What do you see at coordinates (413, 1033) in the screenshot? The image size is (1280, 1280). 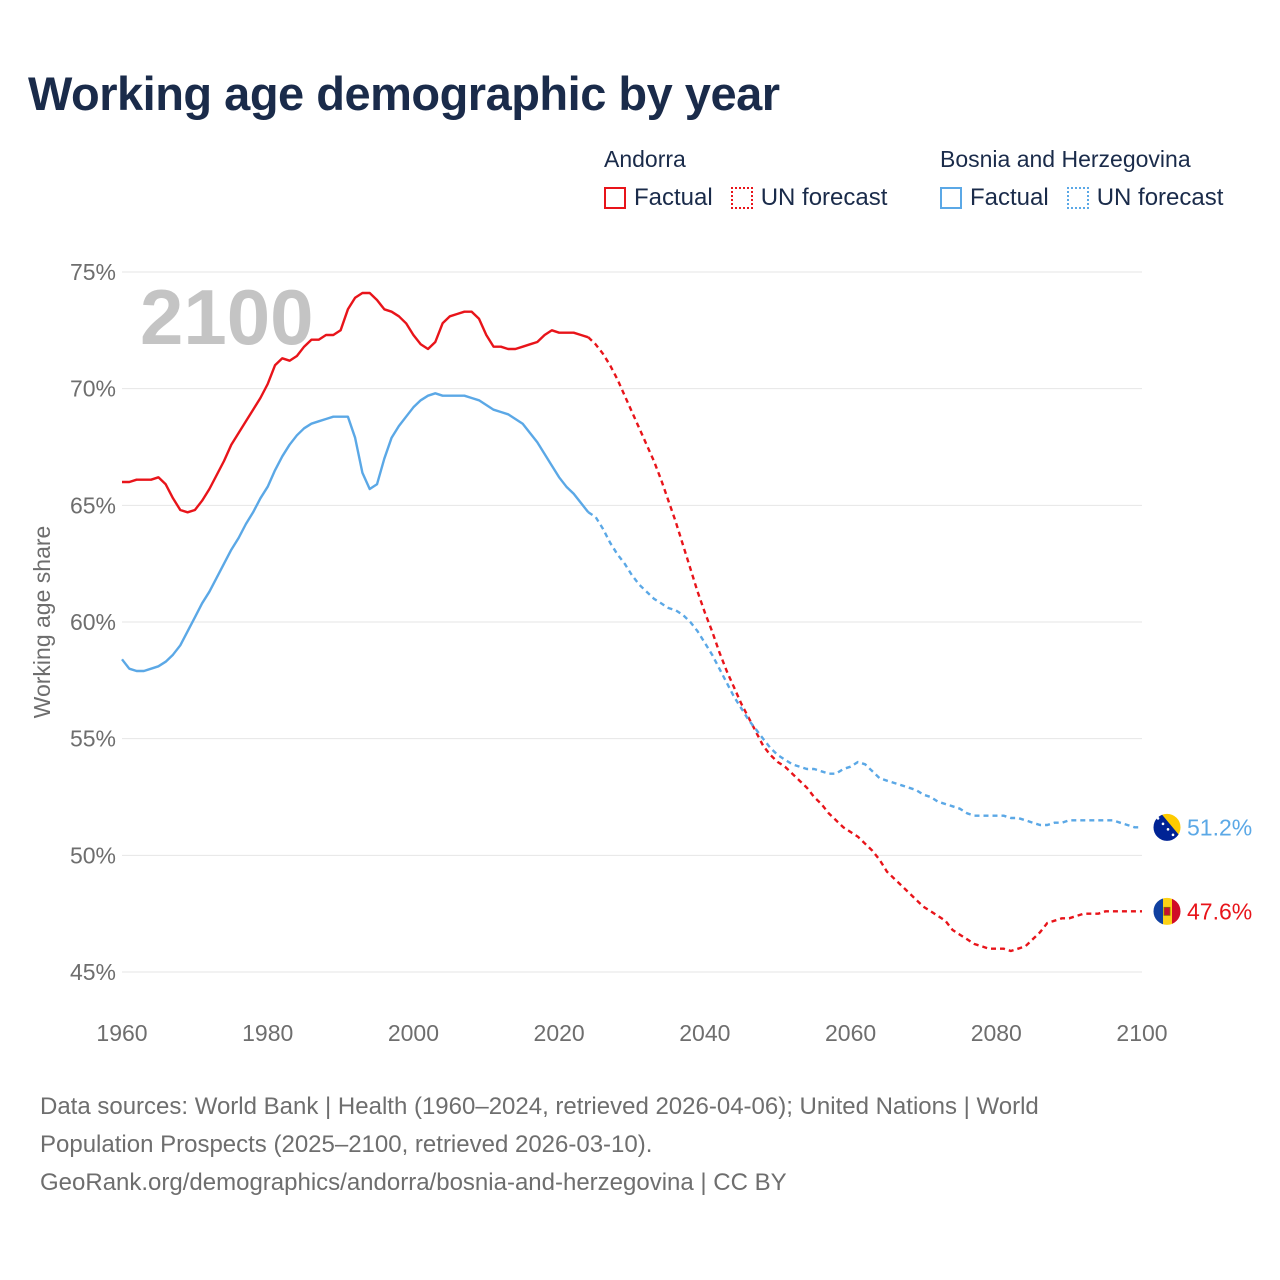 I see `x-tick-label: 2000` at bounding box center [413, 1033].